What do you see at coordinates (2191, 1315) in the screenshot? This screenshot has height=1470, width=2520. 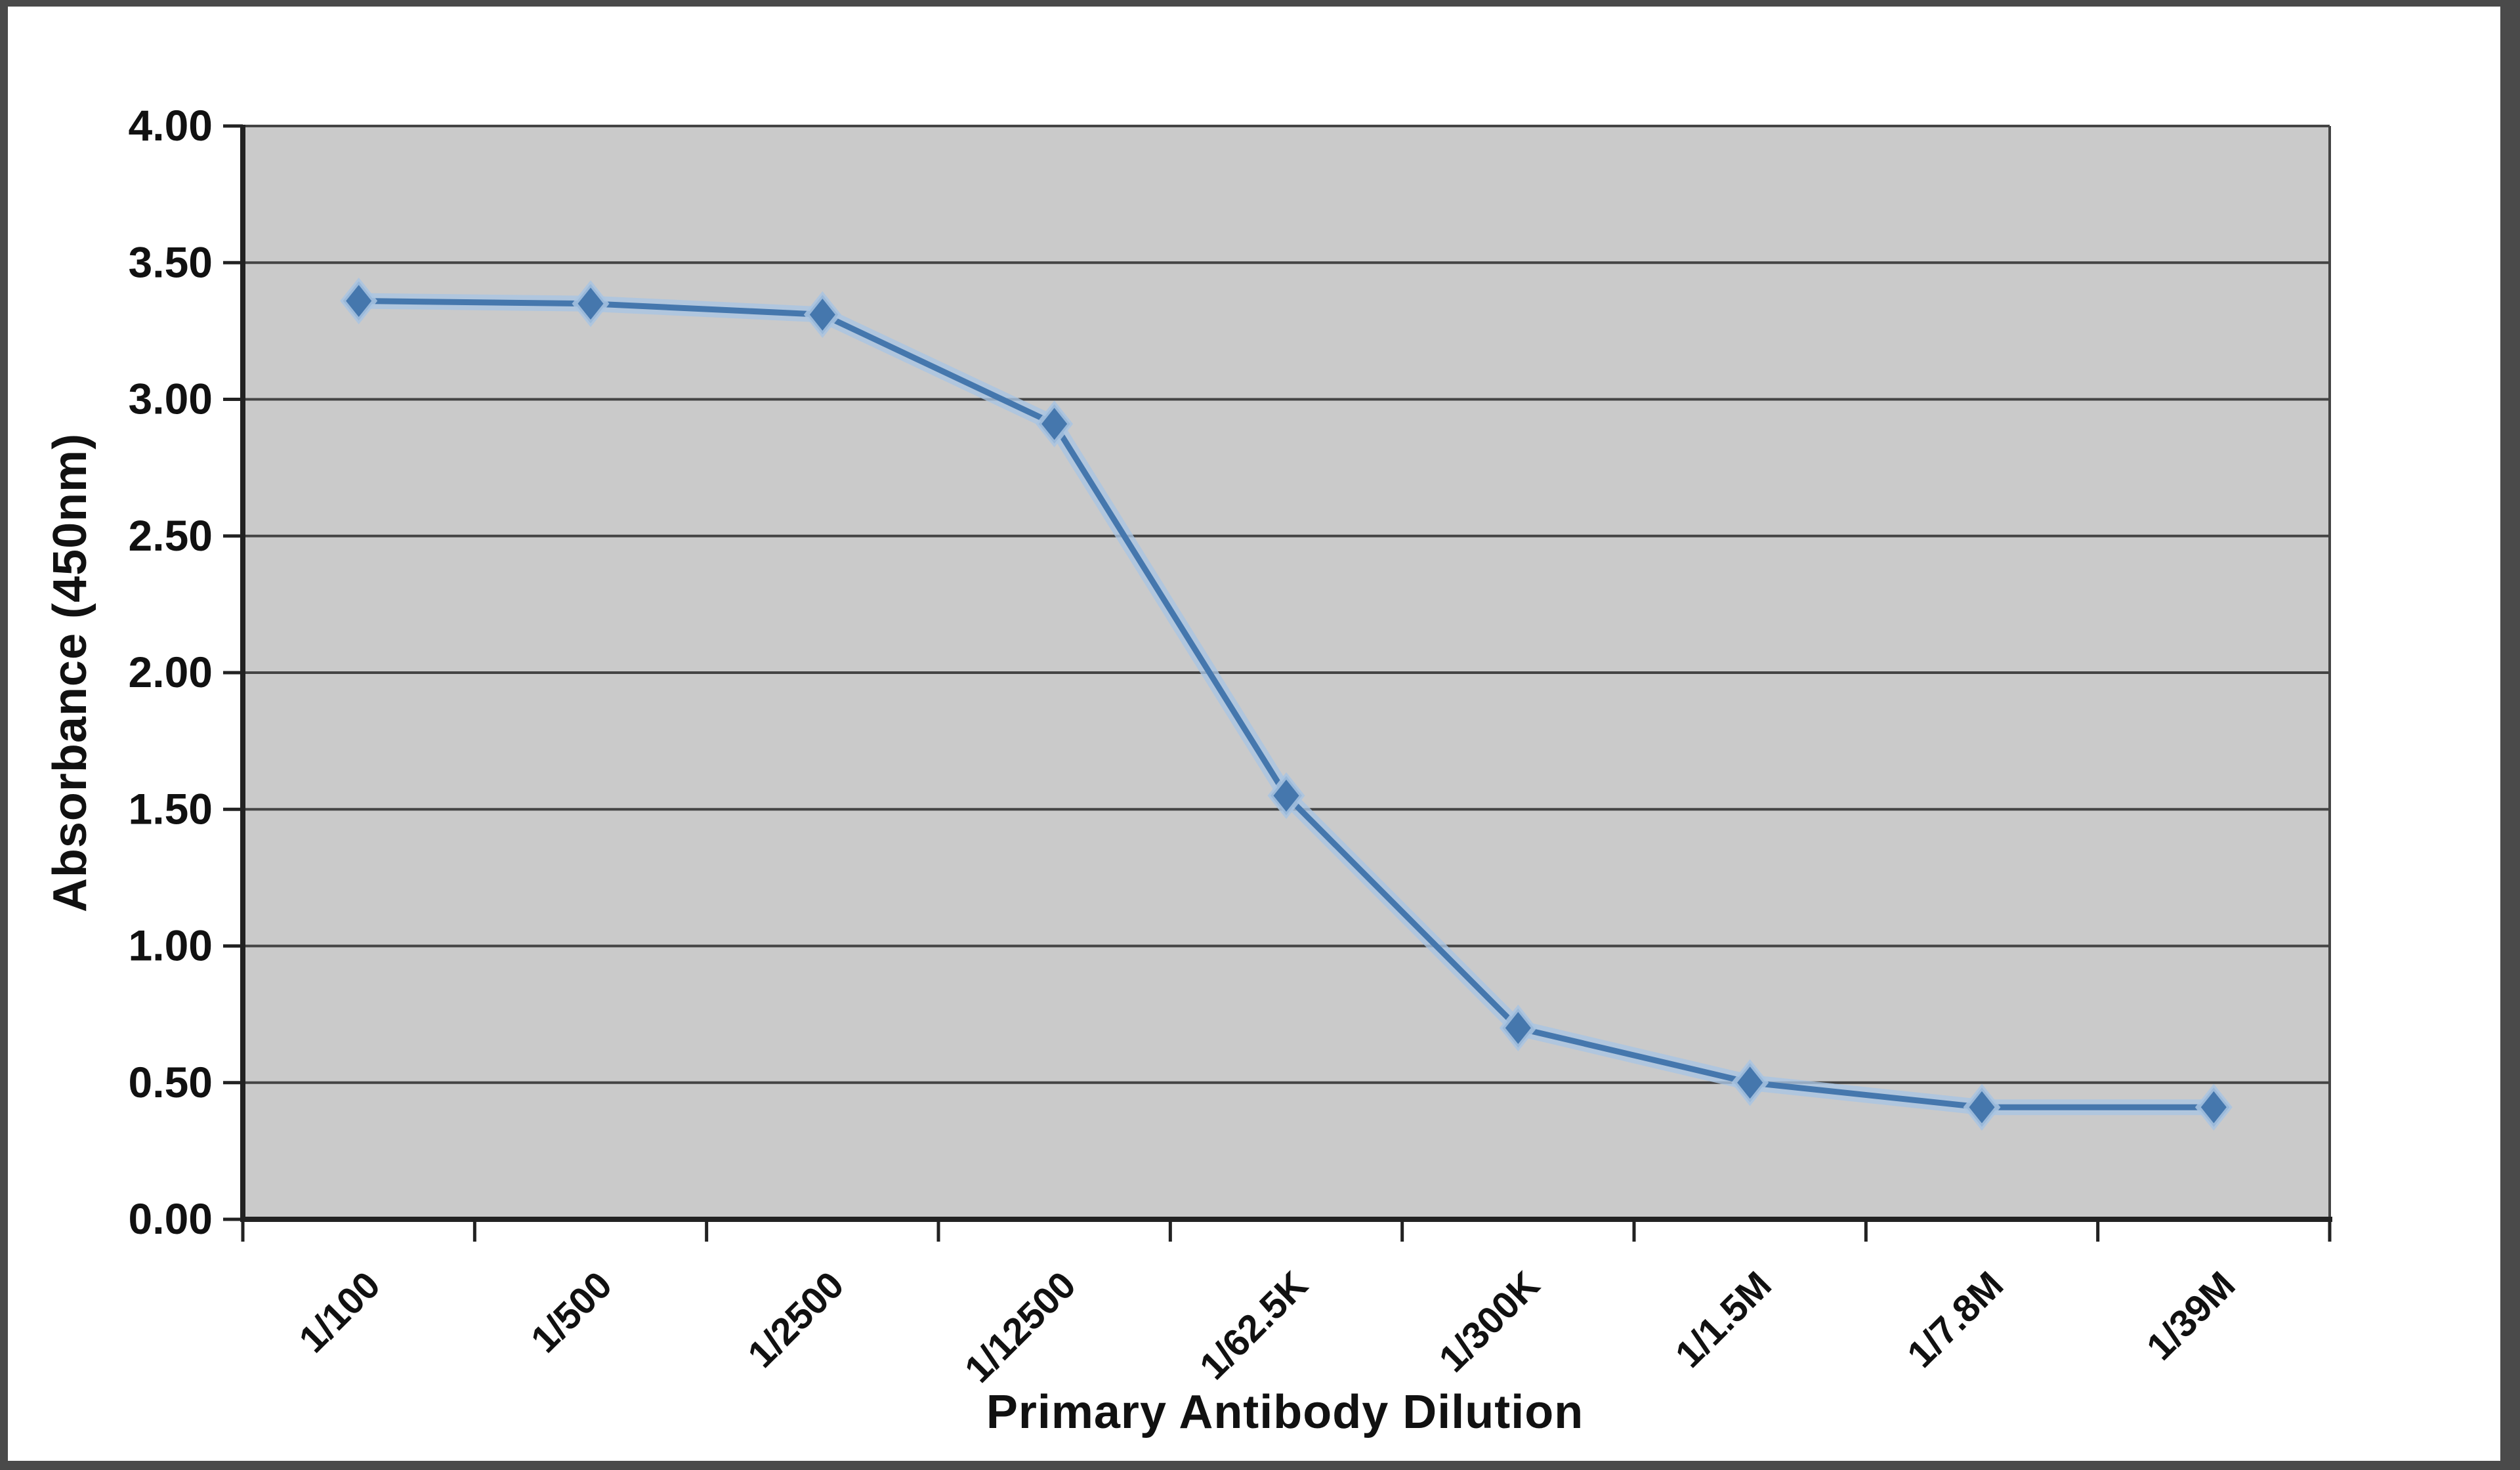 I see `x-tick-label: 1/39M` at bounding box center [2191, 1315].